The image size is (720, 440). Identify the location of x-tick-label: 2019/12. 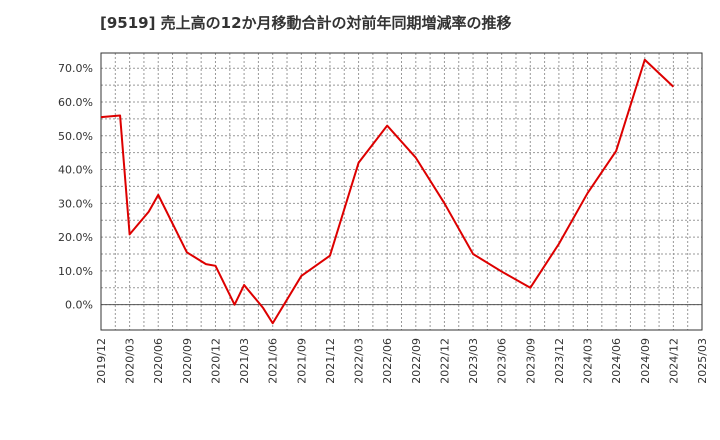
(101, 361).